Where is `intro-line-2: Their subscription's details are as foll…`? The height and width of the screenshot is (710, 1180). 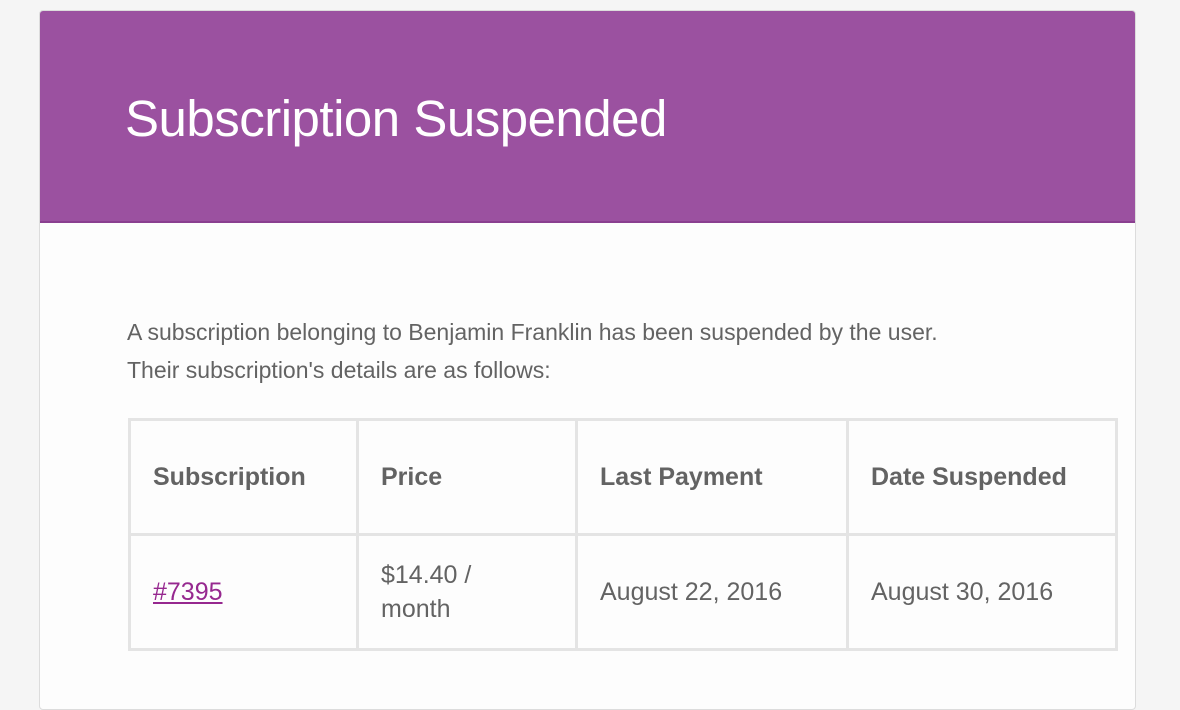
intro-line-2: Their subscription's details are as foll… is located at coordinates (339, 370).